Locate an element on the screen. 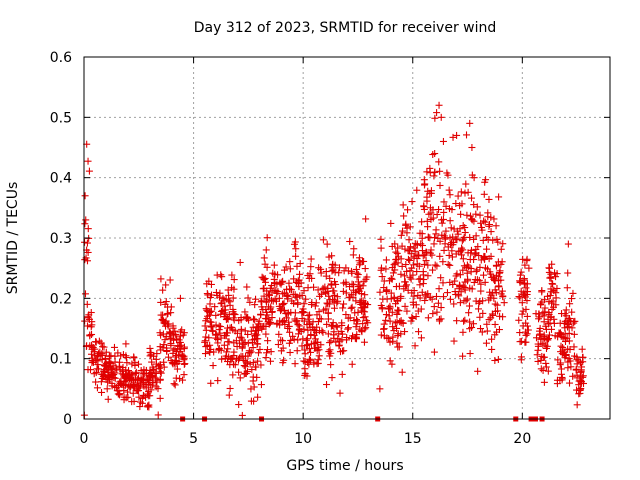  y-tick-label: 0.3 is located at coordinates (61, 239).